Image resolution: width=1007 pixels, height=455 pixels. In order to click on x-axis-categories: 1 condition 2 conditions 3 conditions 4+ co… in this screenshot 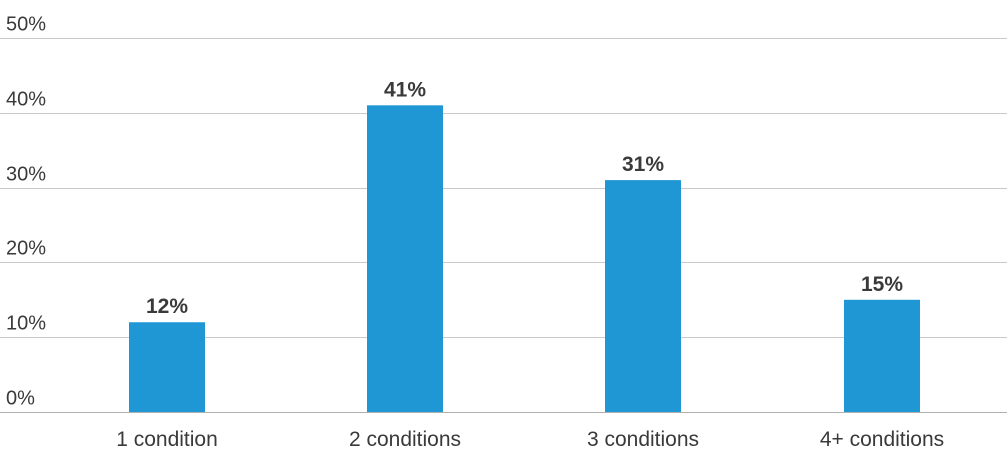, I will do `click(530, 439)`.